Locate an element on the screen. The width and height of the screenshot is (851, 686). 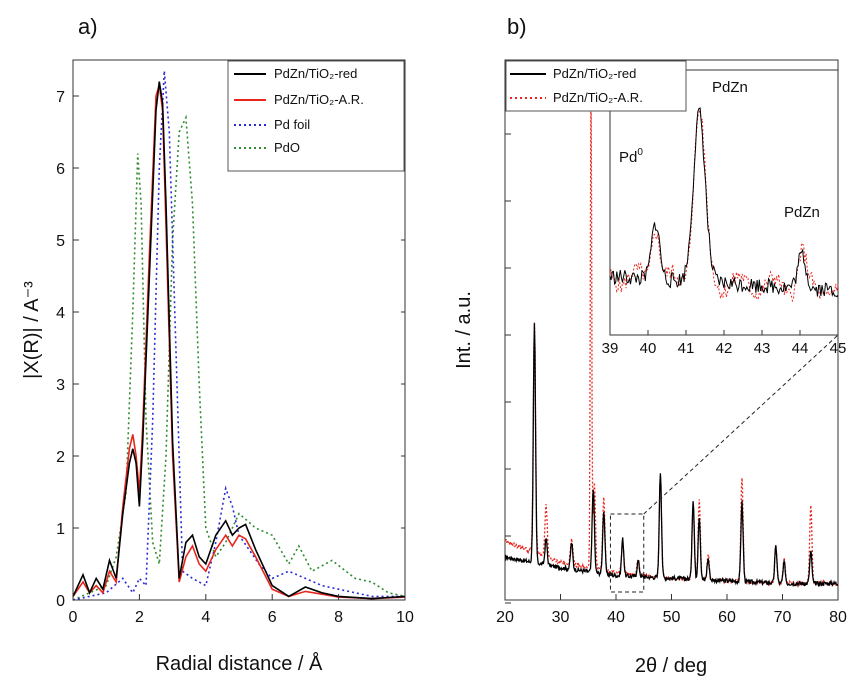
y-tick-label: 1 is located at coordinates (60, 529).